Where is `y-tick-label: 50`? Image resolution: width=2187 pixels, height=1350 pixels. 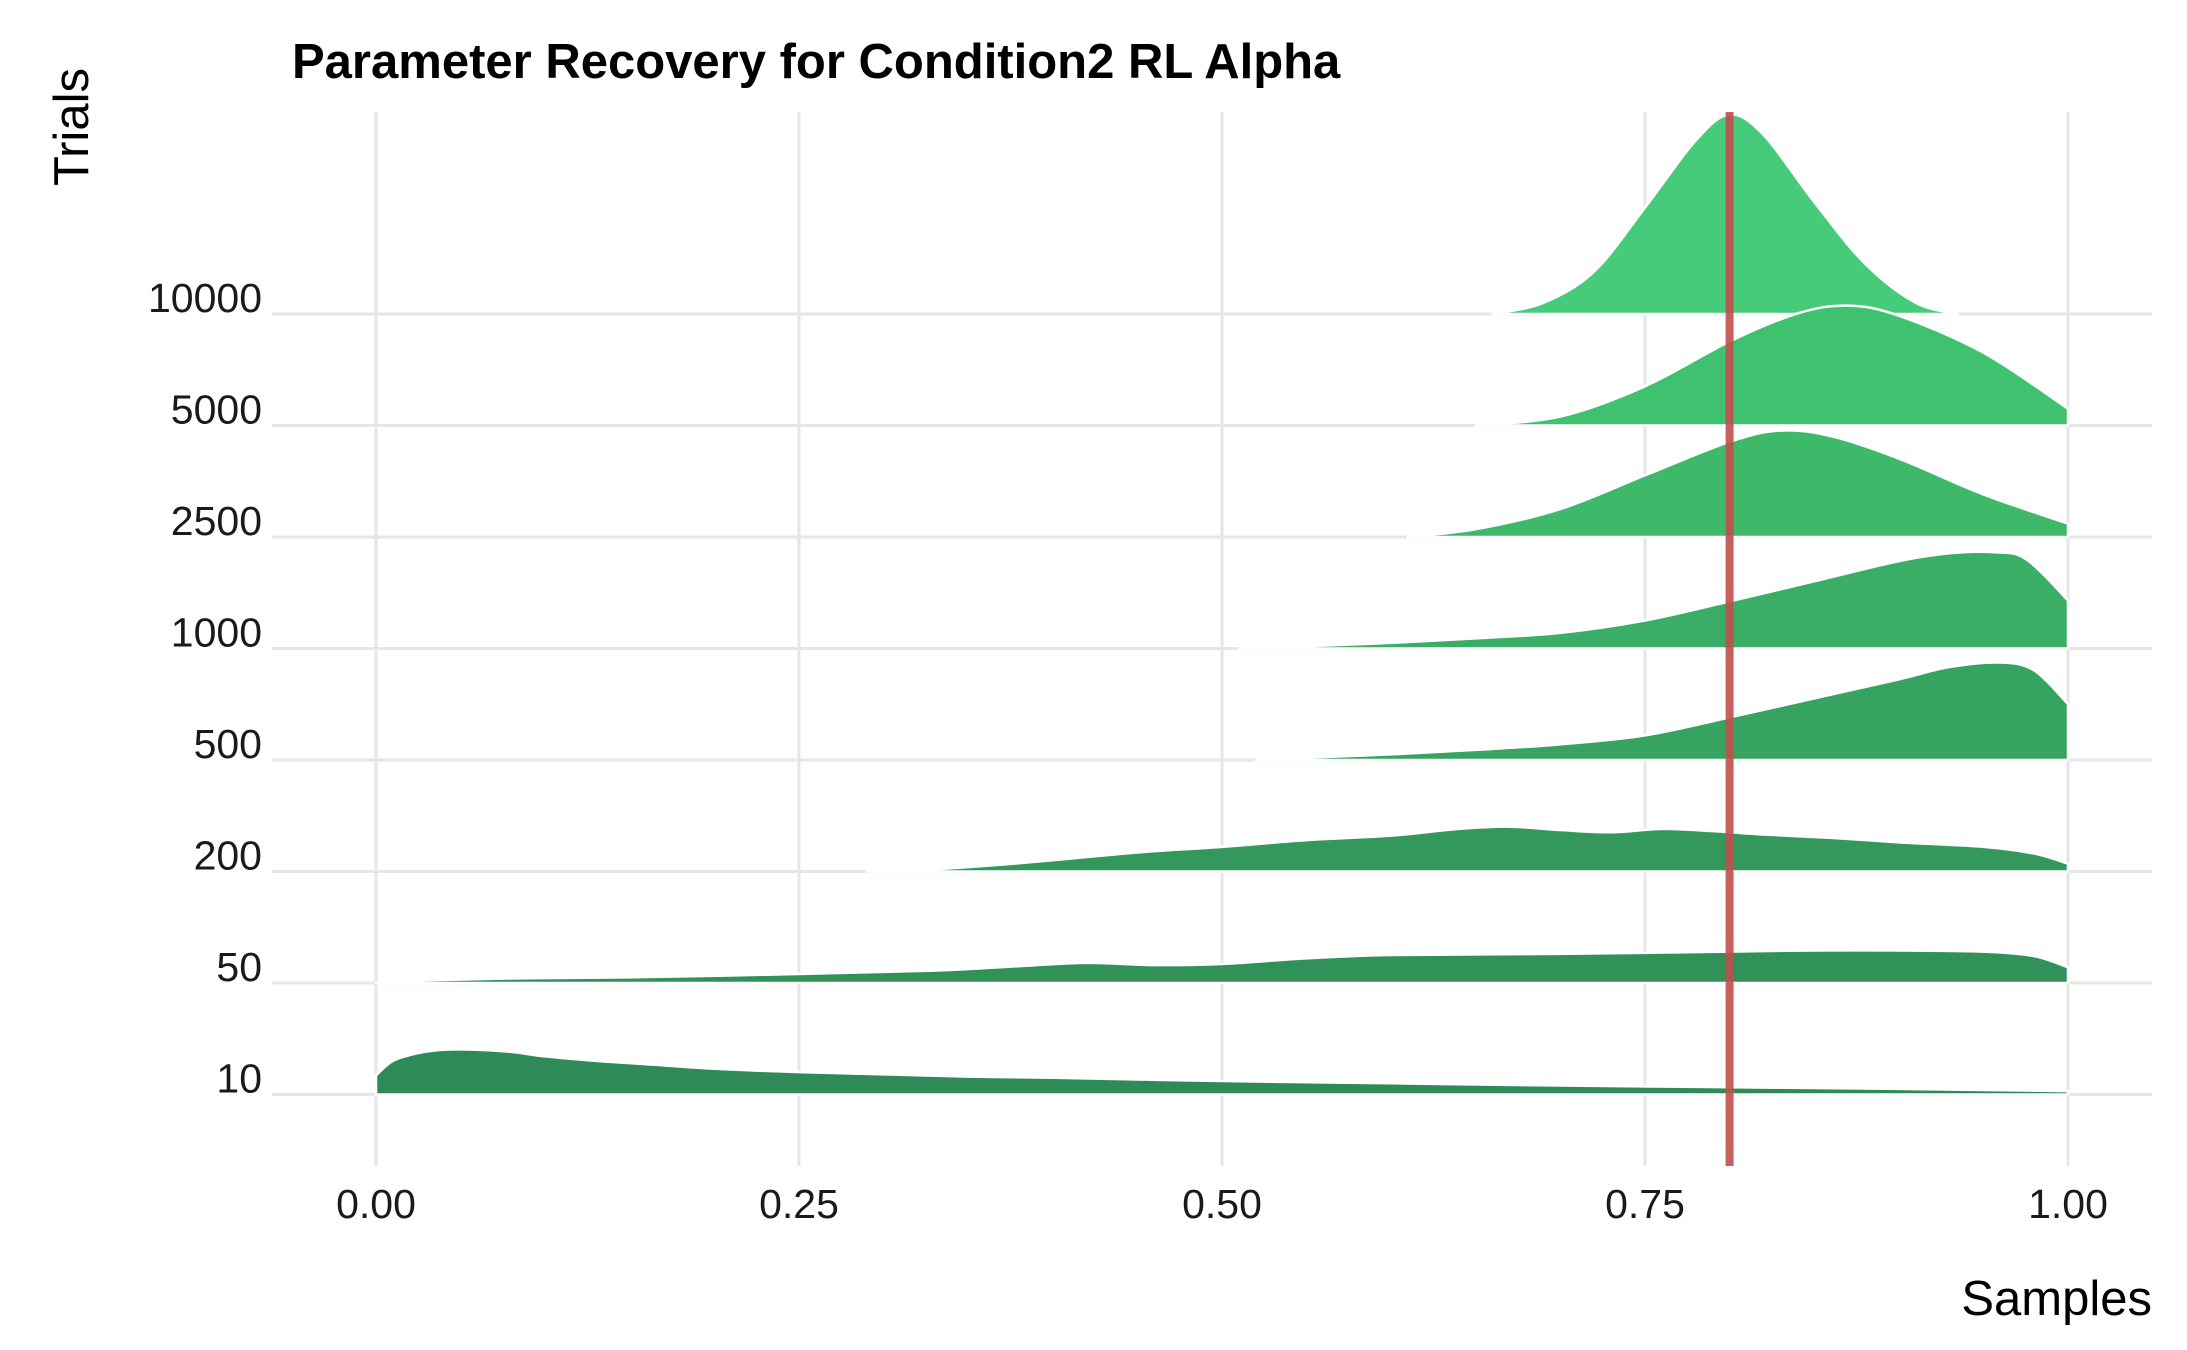
y-tick-label: 50 is located at coordinates (239, 967).